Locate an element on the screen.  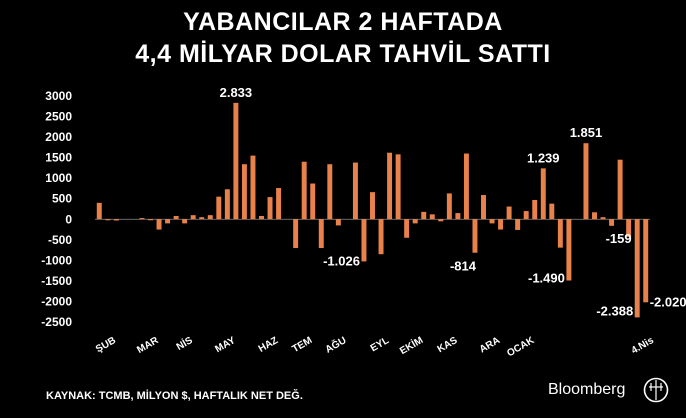
x-month-label: EYL is located at coordinates (380, 344).